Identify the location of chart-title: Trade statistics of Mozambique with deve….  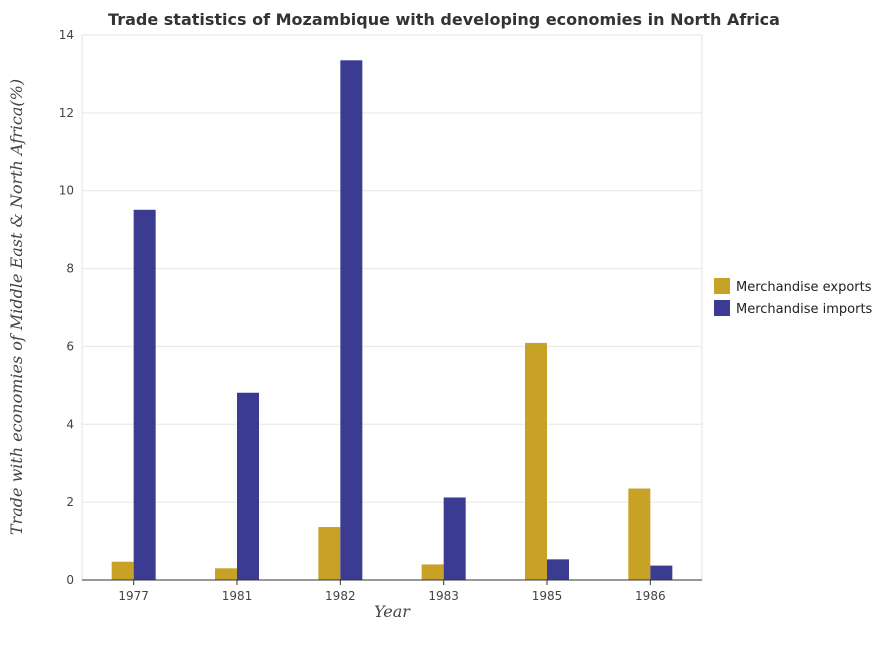
(444, 19).